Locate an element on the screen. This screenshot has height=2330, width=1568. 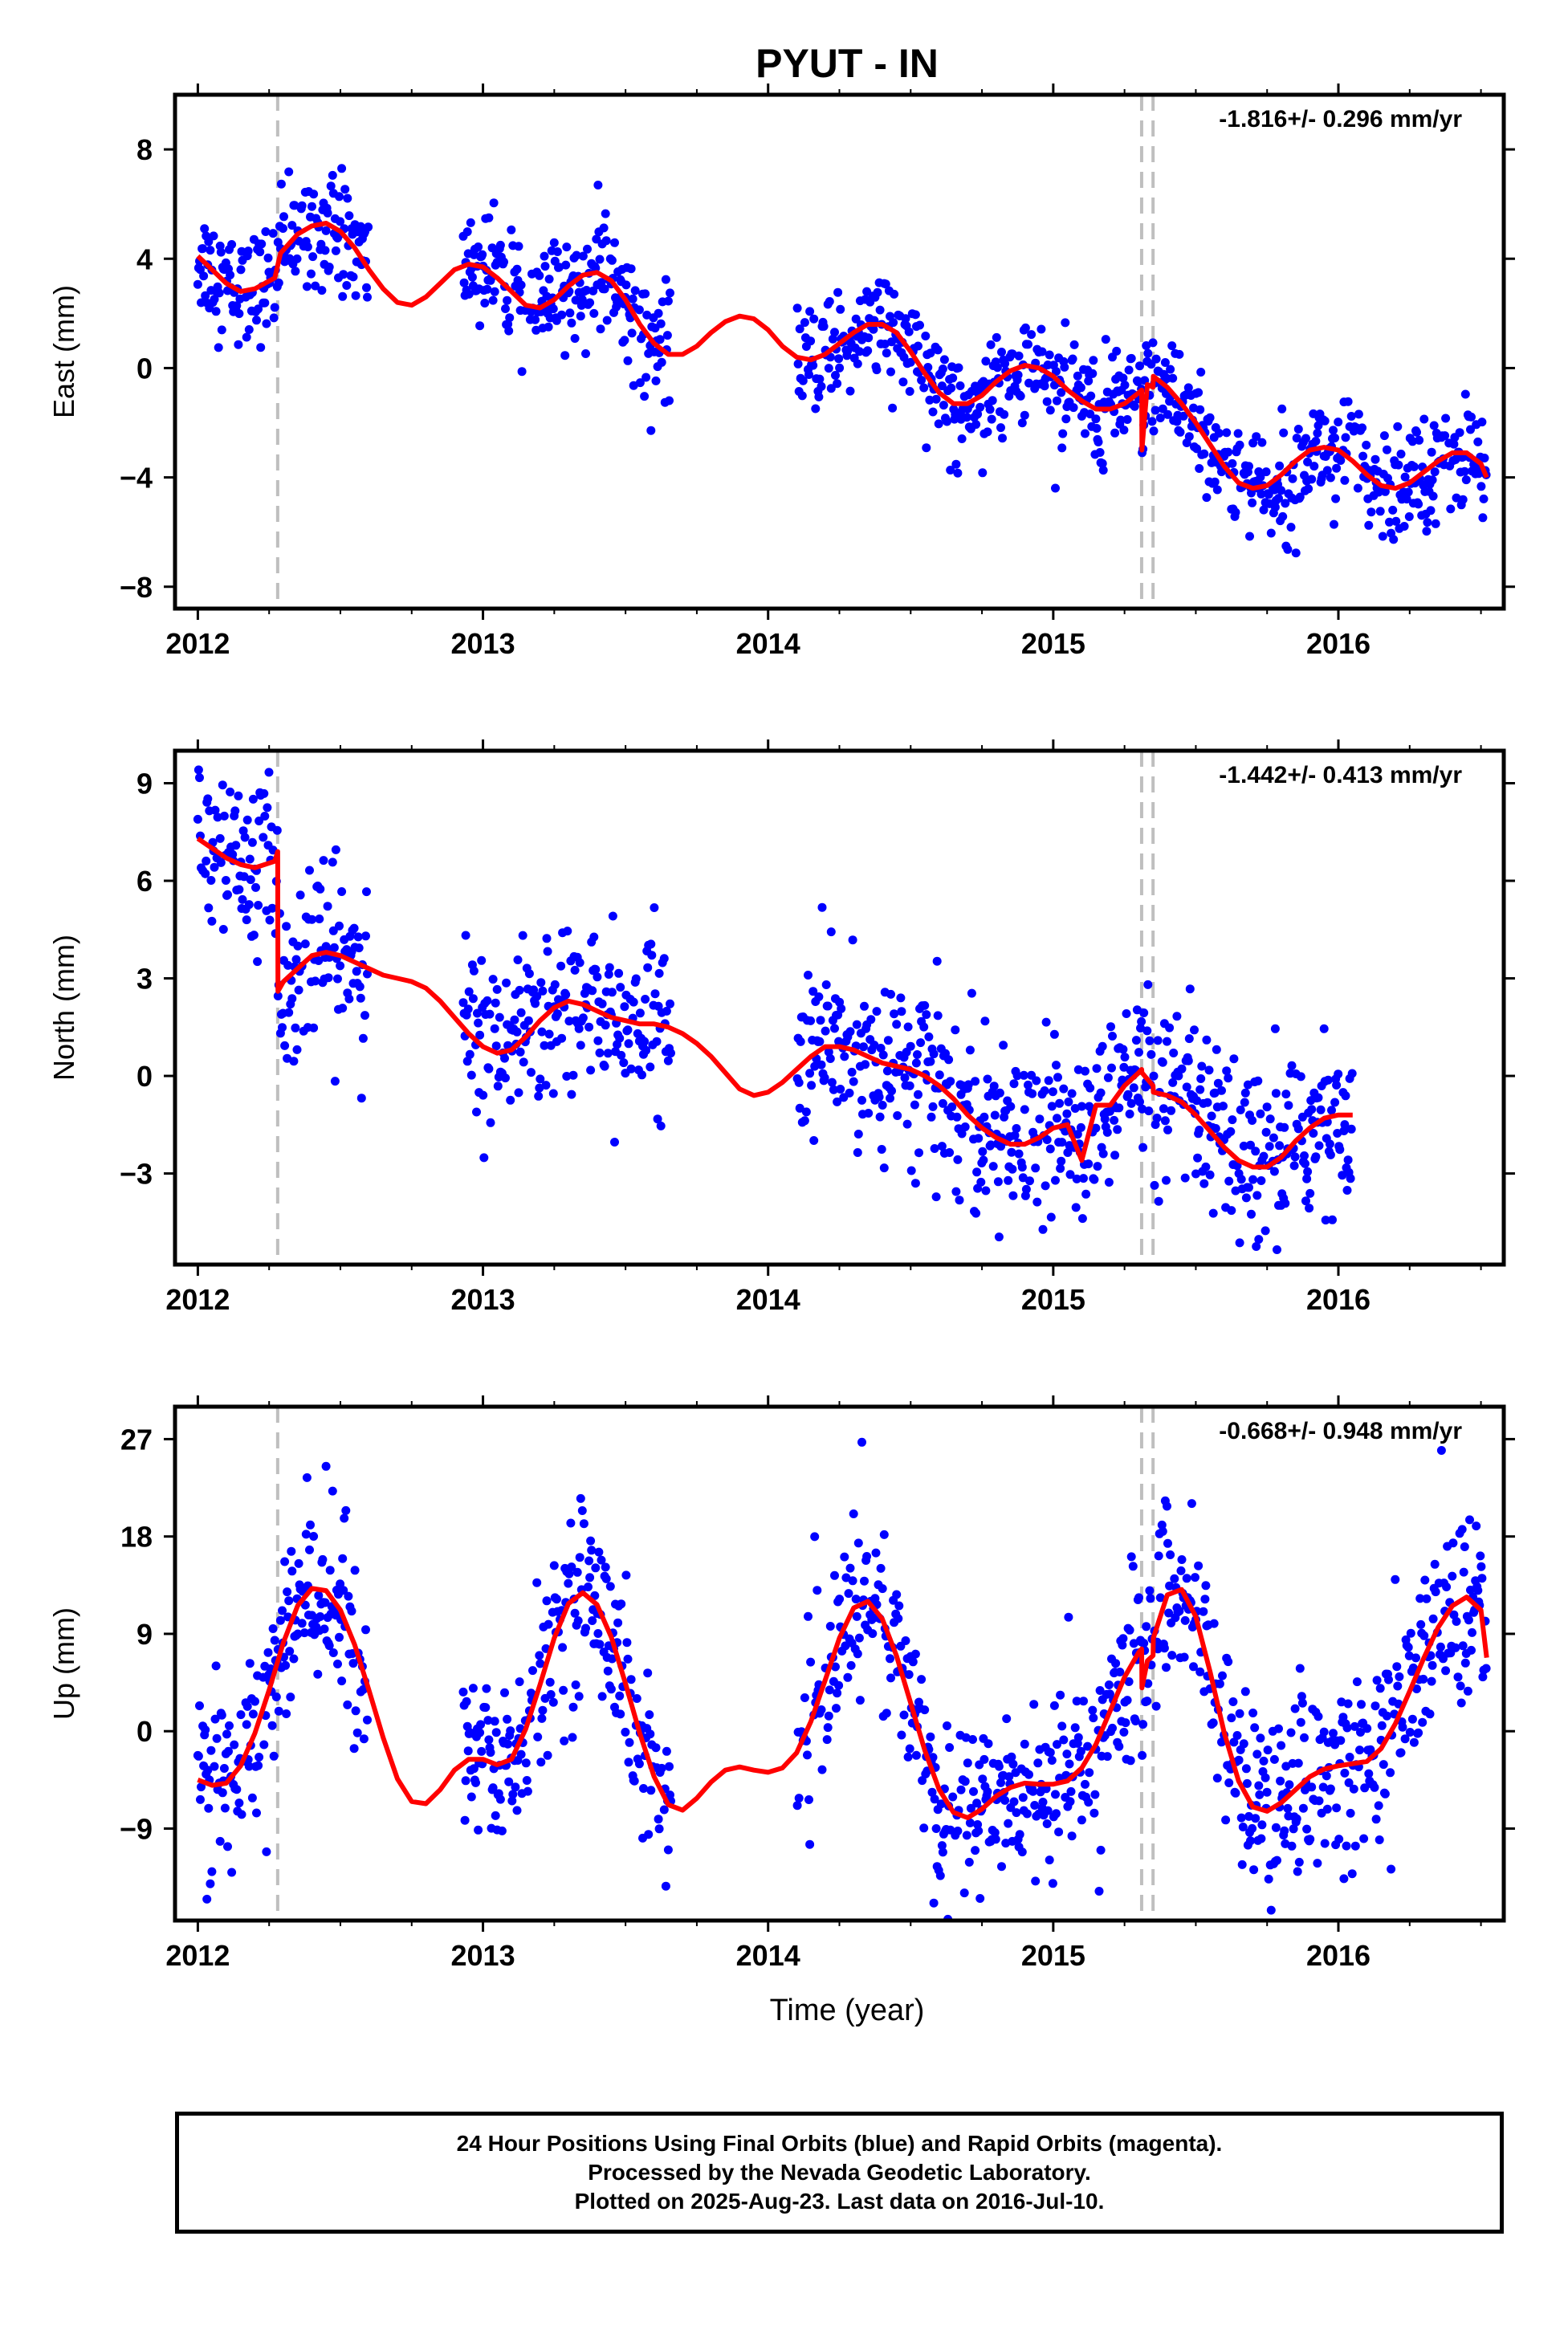
x-tick-label: 2012 is located at coordinates (197, 643).